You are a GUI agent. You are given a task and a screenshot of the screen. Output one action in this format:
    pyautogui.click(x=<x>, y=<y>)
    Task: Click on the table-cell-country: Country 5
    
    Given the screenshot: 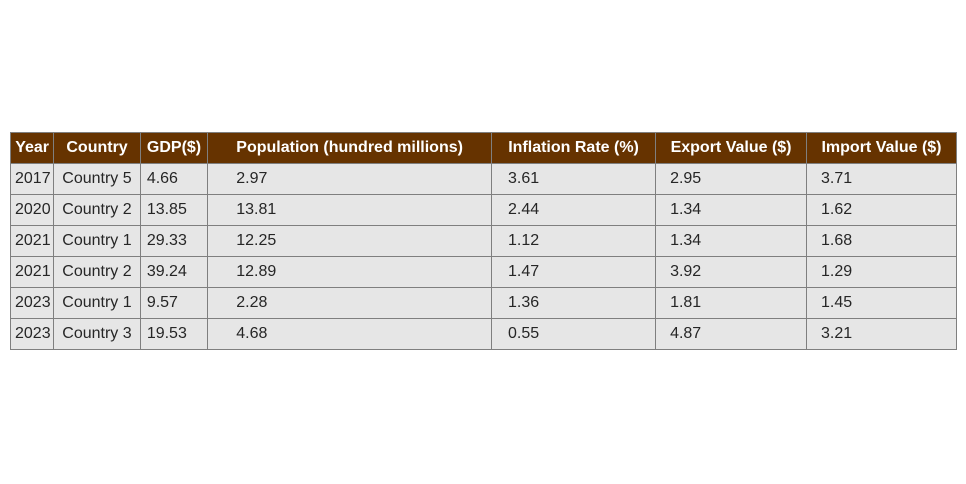 What is the action you would take?
    pyautogui.click(x=97, y=179)
    